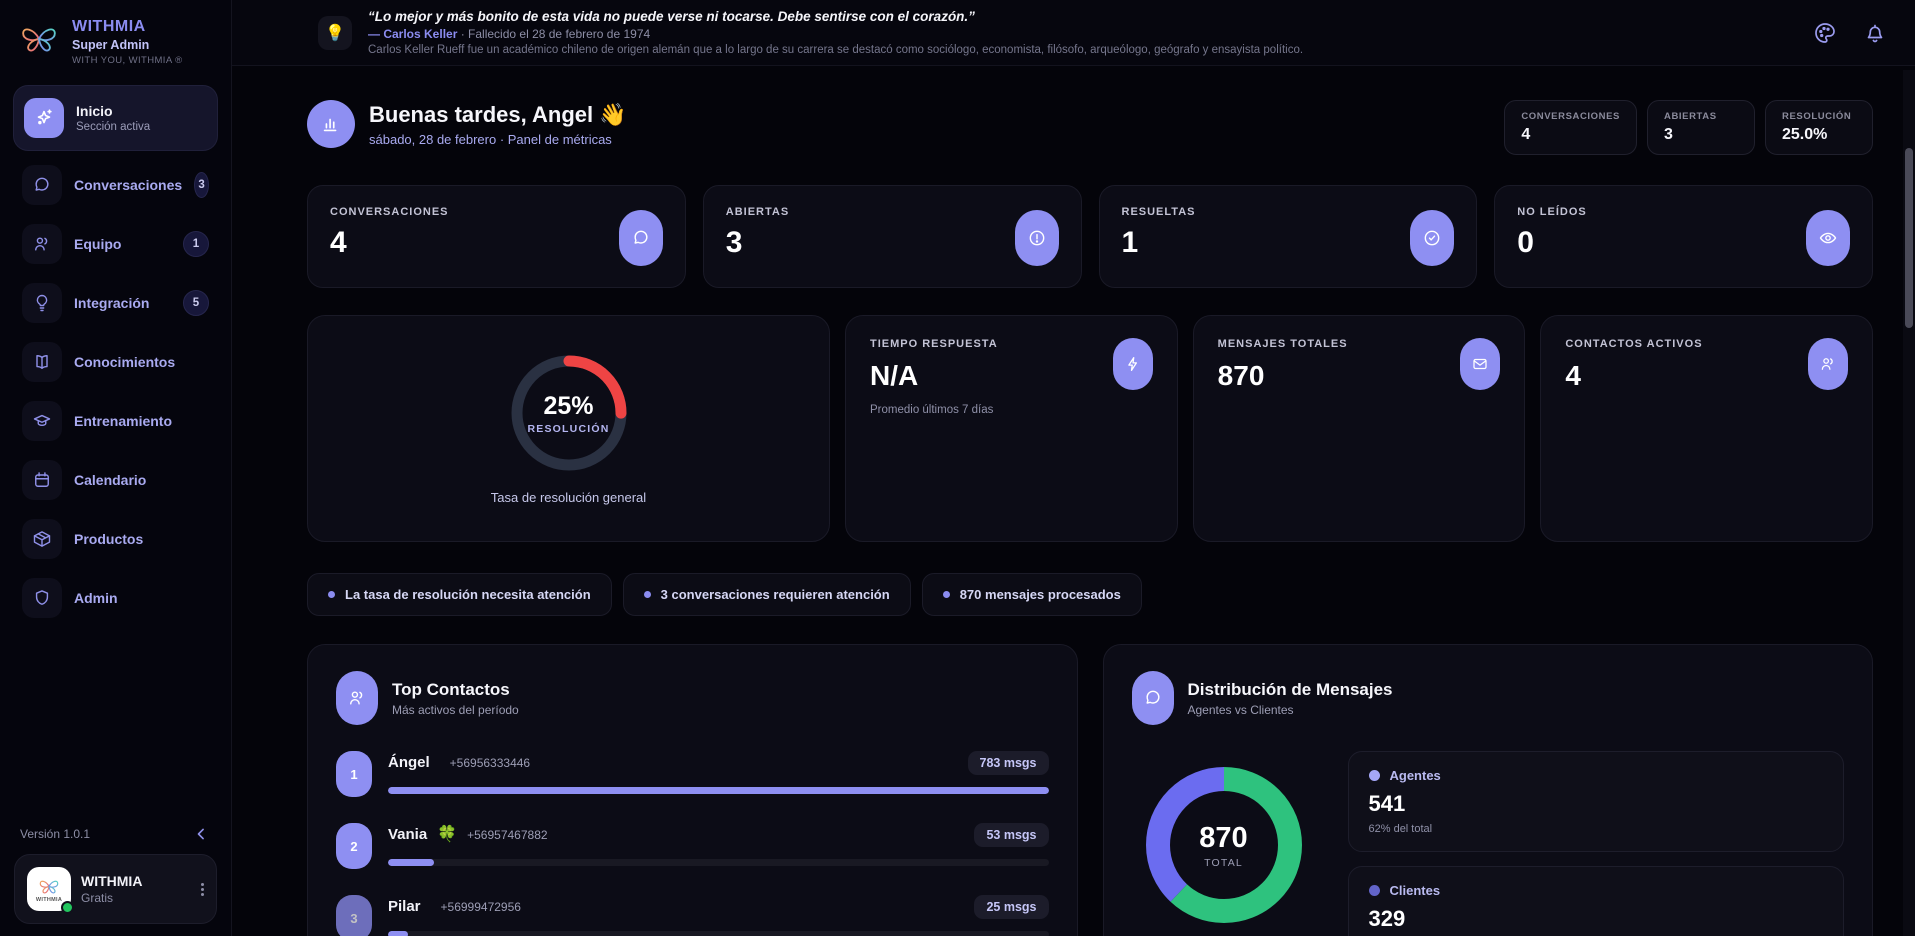  Describe the element at coordinates (113, 127) in the screenshot. I see `sidebar-item-sublabel: Sección activa` at that location.